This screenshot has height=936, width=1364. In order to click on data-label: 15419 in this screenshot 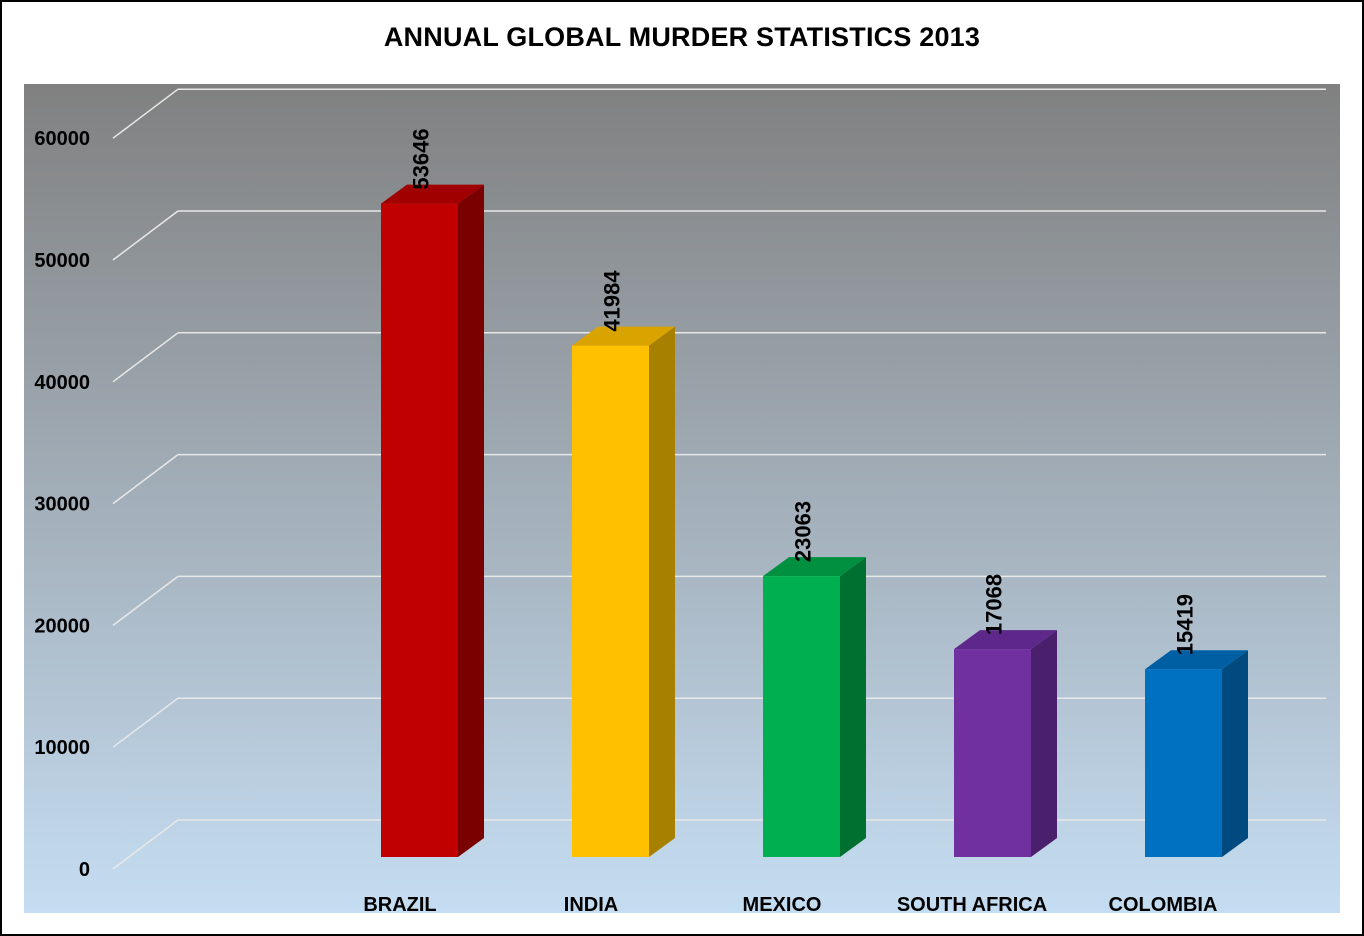, I will do `click(1185, 624)`.